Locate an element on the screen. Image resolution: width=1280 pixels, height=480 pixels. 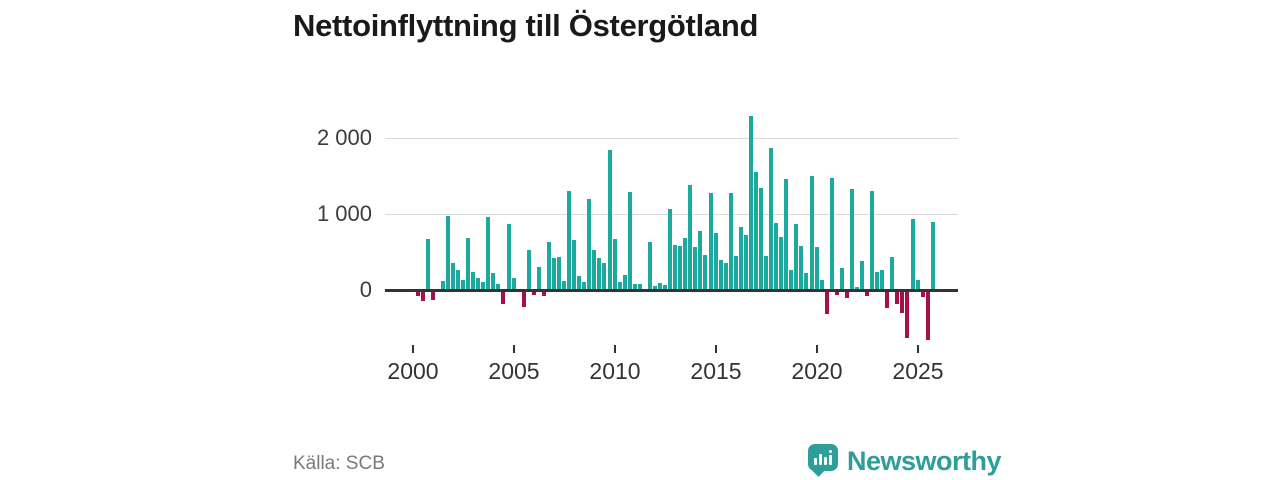
x-axis-label: 2025 is located at coordinates (918, 371).